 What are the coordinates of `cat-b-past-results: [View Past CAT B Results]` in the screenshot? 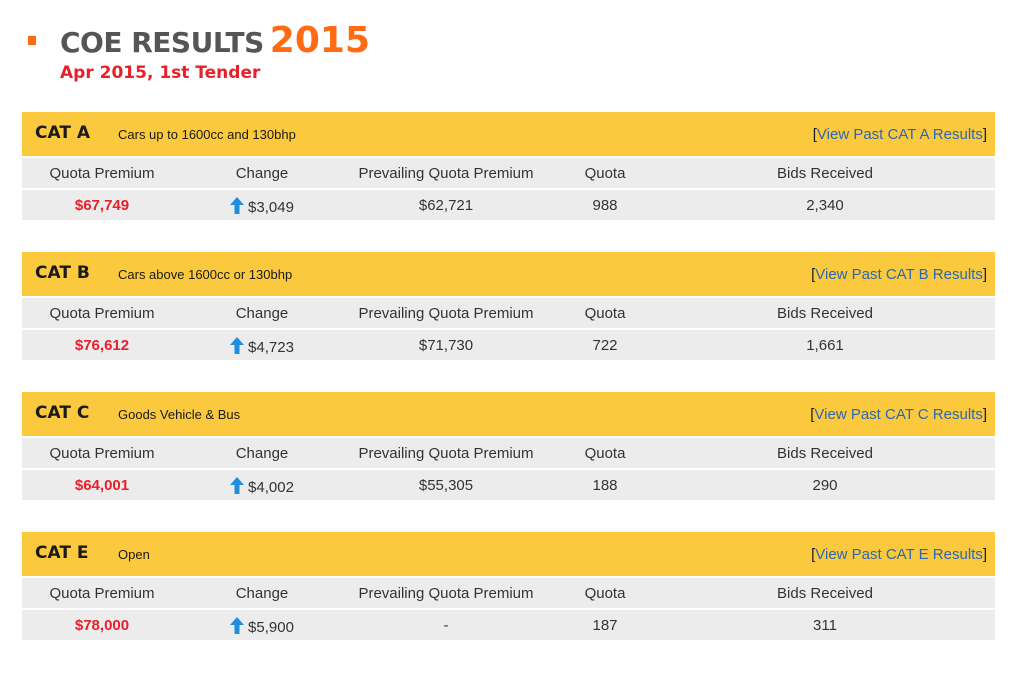 It's located at (899, 274).